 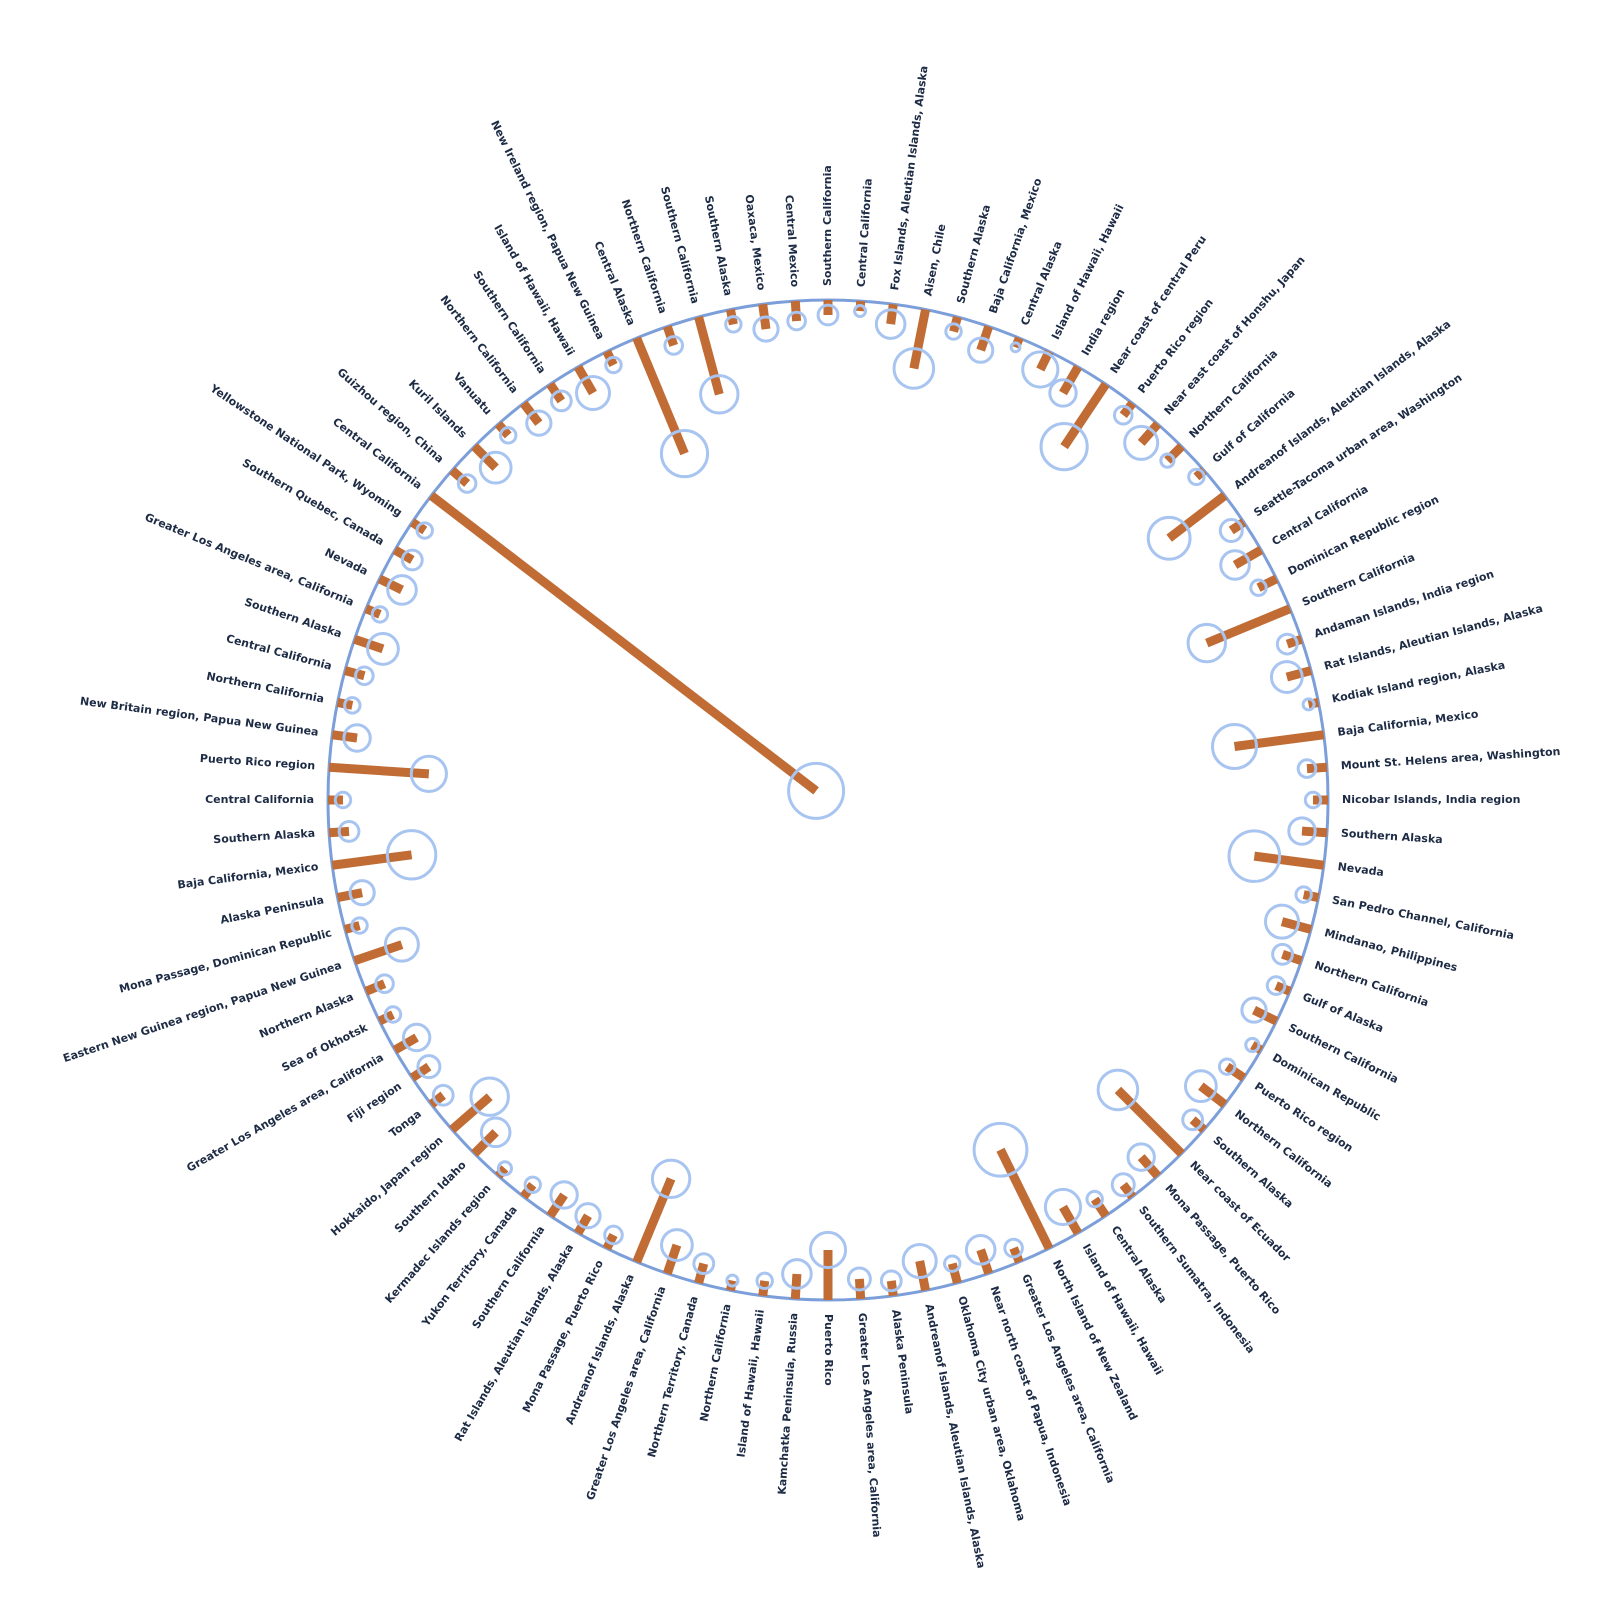 I want to click on category-label: Near north coast of Papua, Indonesia, so click(x=1031, y=1395).